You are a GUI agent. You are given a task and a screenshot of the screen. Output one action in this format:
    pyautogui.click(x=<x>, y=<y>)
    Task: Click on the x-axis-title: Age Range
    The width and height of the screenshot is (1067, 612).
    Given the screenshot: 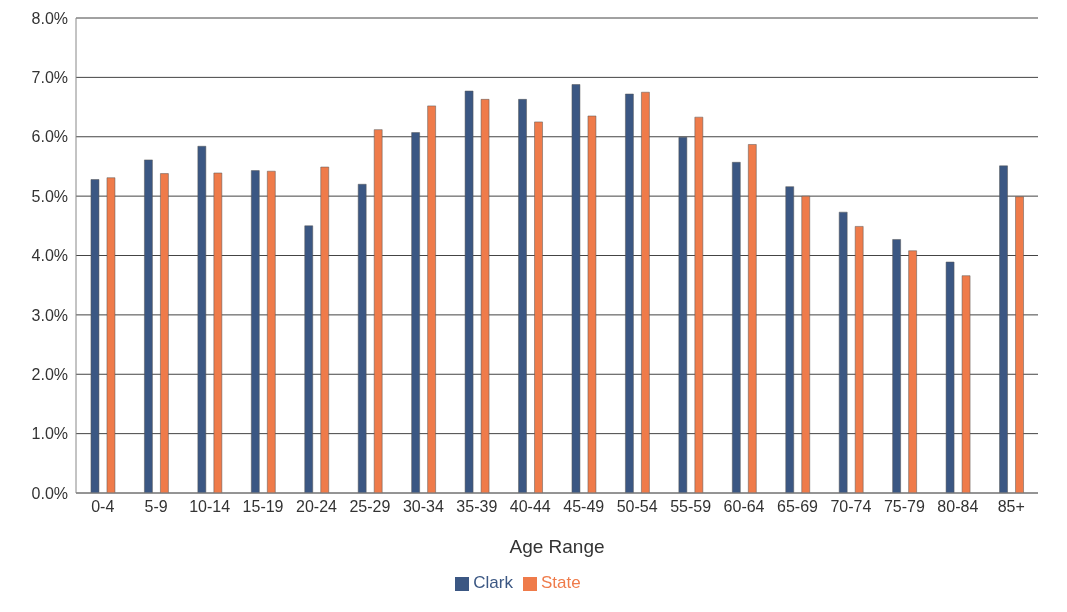 What is the action you would take?
    pyautogui.click(x=557, y=546)
    